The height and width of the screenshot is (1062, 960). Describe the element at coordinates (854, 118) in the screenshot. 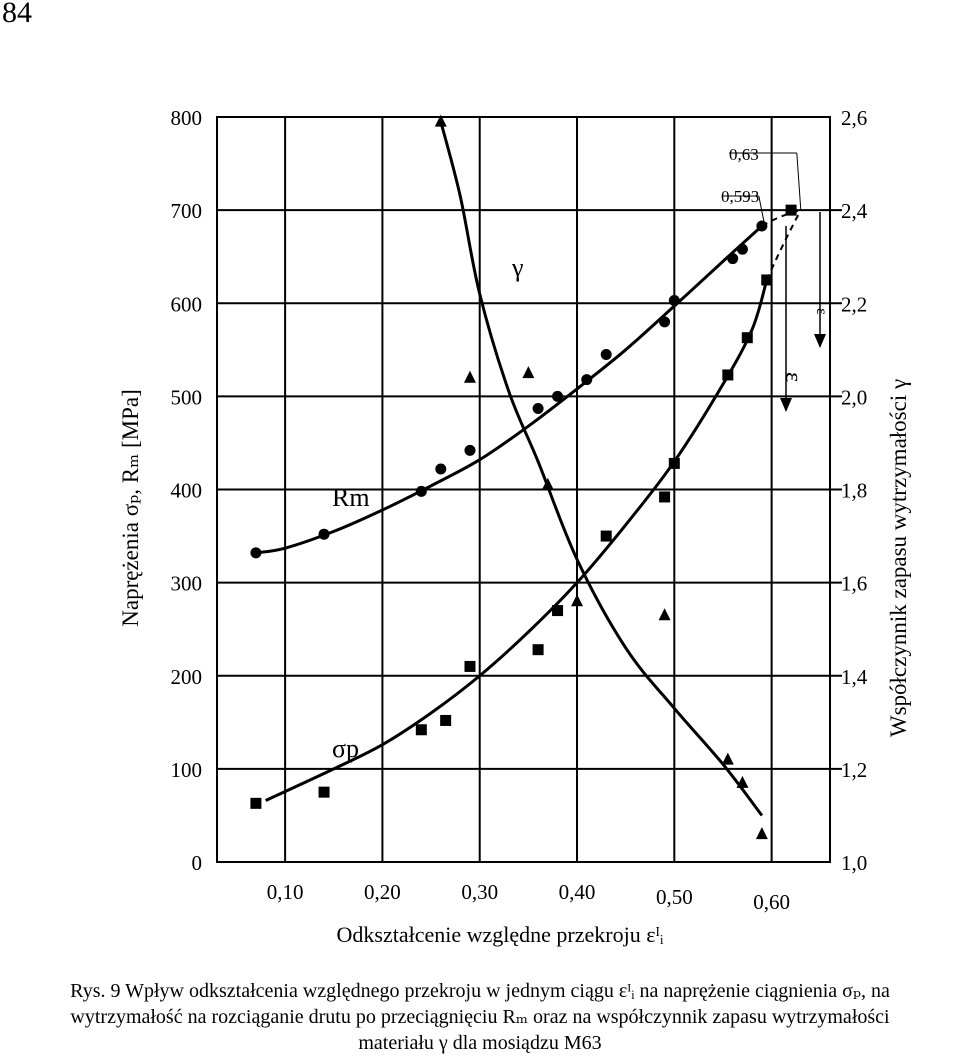

I see `y-right-tick-label: 2,6` at that location.